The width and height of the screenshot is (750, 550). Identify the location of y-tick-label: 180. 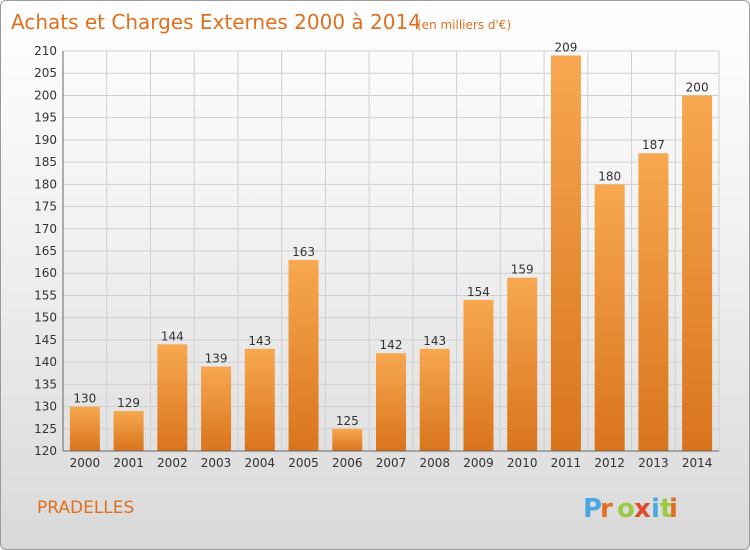
(45, 184).